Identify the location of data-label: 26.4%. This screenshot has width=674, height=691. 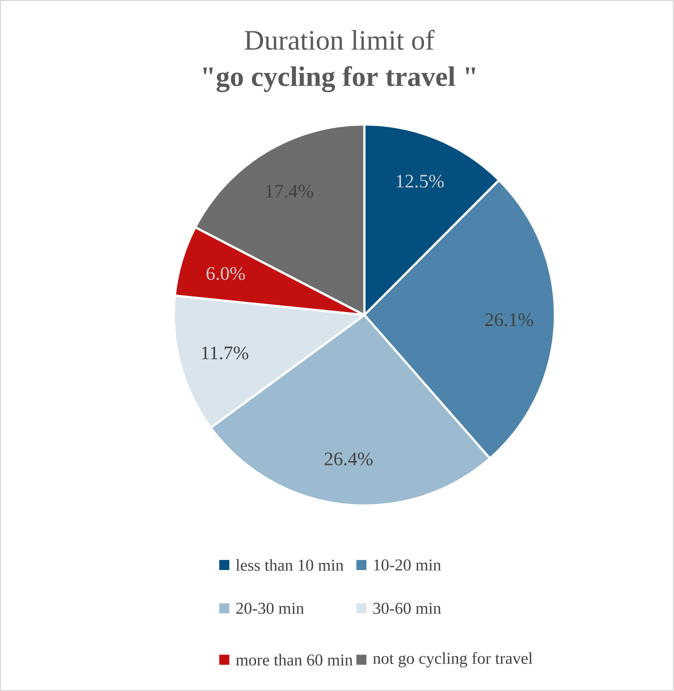
(348, 459).